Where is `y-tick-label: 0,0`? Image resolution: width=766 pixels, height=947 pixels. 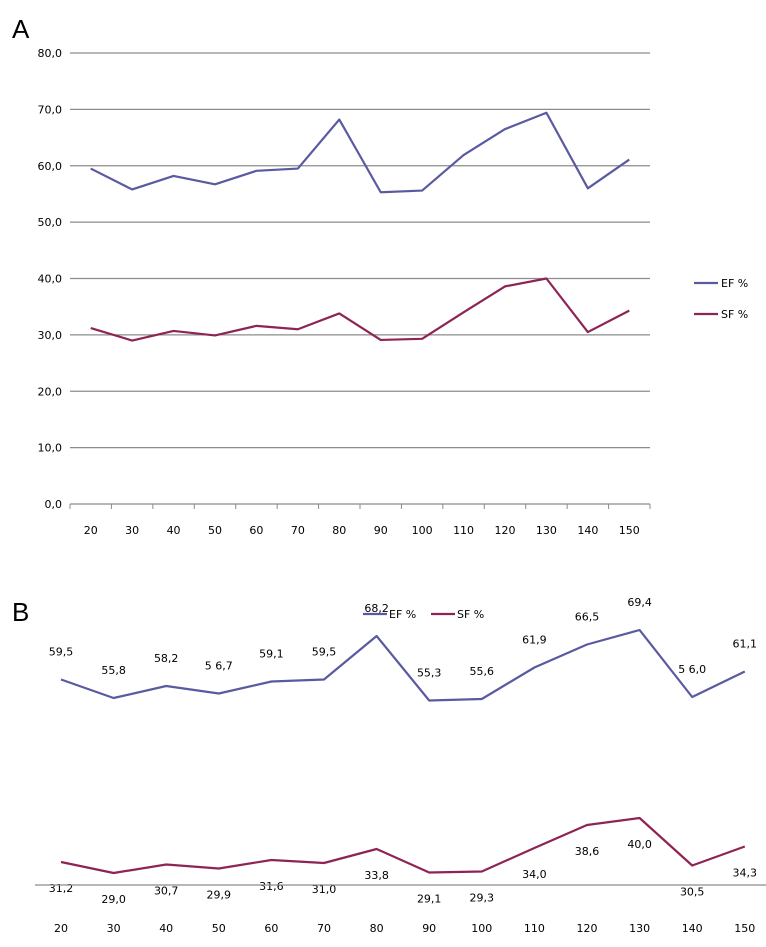 y-tick-label: 0,0 is located at coordinates (54, 504).